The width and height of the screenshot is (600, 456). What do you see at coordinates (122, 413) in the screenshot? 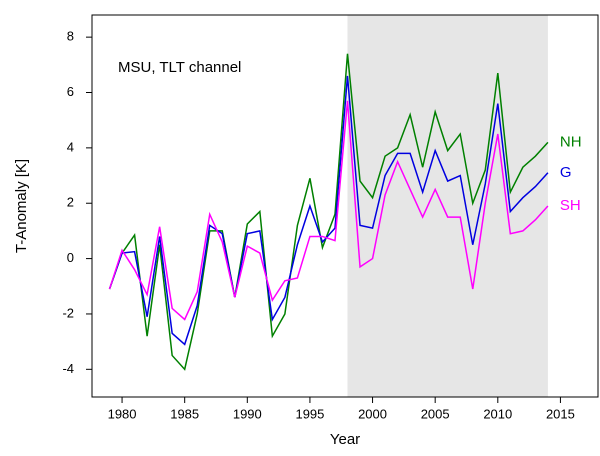
I see `x-tick-label: 1980` at bounding box center [122, 413].